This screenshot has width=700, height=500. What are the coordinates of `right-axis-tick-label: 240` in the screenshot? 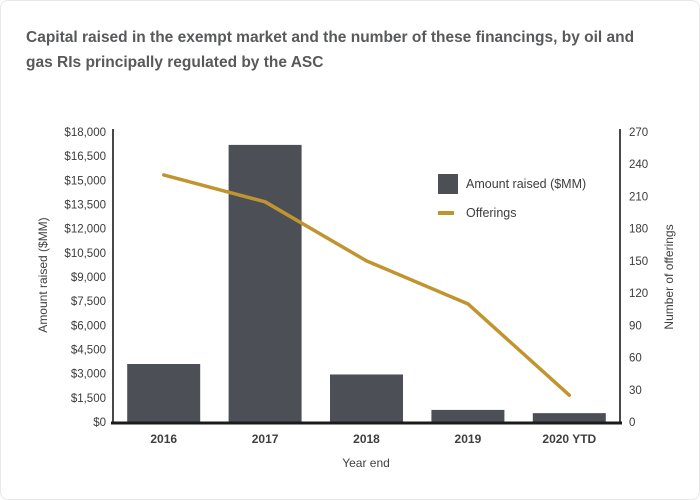 It's located at (638, 165).